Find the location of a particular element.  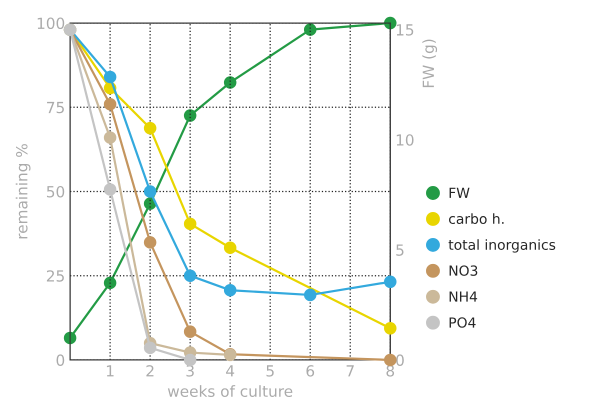

legend-label: FW is located at coordinates (460, 193).